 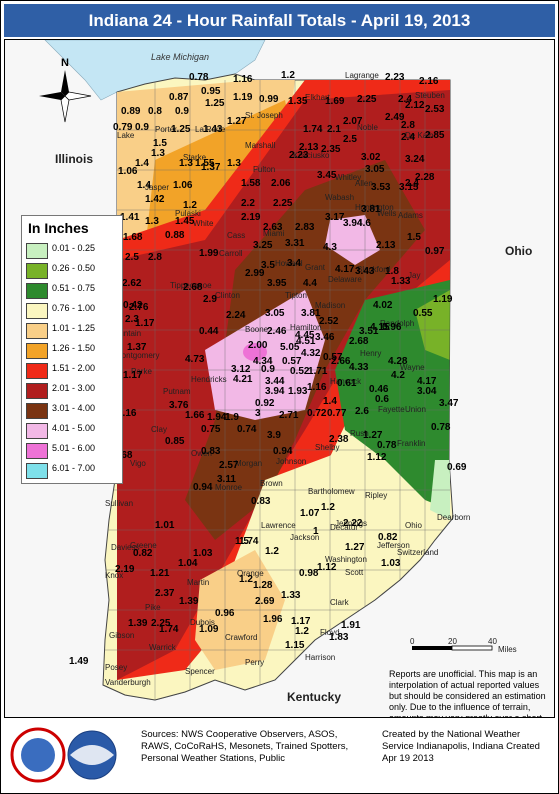 What do you see at coordinates (74, 368) in the screenshot?
I see `legend-label: 1.51 - 2.00` at bounding box center [74, 368].